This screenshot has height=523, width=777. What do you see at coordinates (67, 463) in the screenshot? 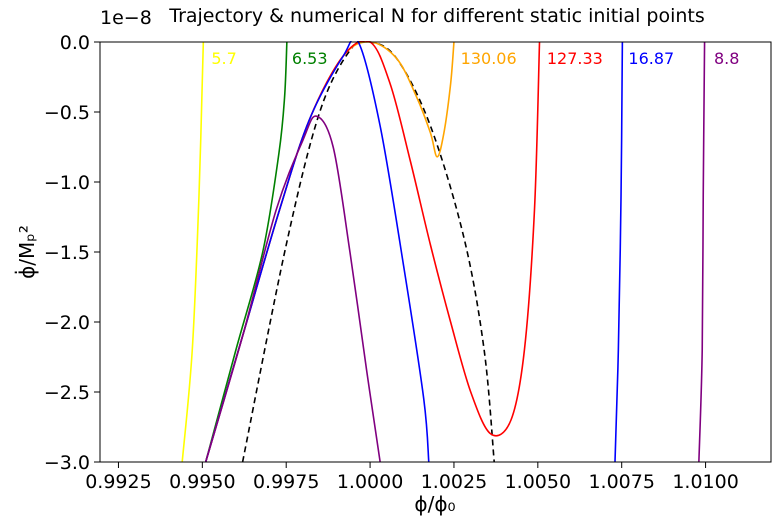
I see `y-tick-label: −3.0` at bounding box center [67, 463].